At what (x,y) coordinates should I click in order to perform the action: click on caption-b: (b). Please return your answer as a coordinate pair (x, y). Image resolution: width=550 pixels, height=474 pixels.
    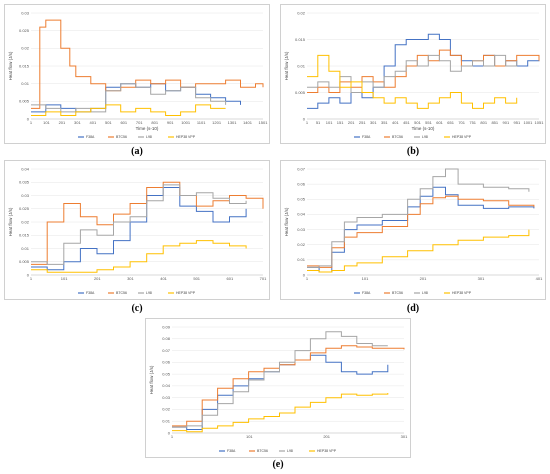
    Looking at the image, I should click on (413, 151).